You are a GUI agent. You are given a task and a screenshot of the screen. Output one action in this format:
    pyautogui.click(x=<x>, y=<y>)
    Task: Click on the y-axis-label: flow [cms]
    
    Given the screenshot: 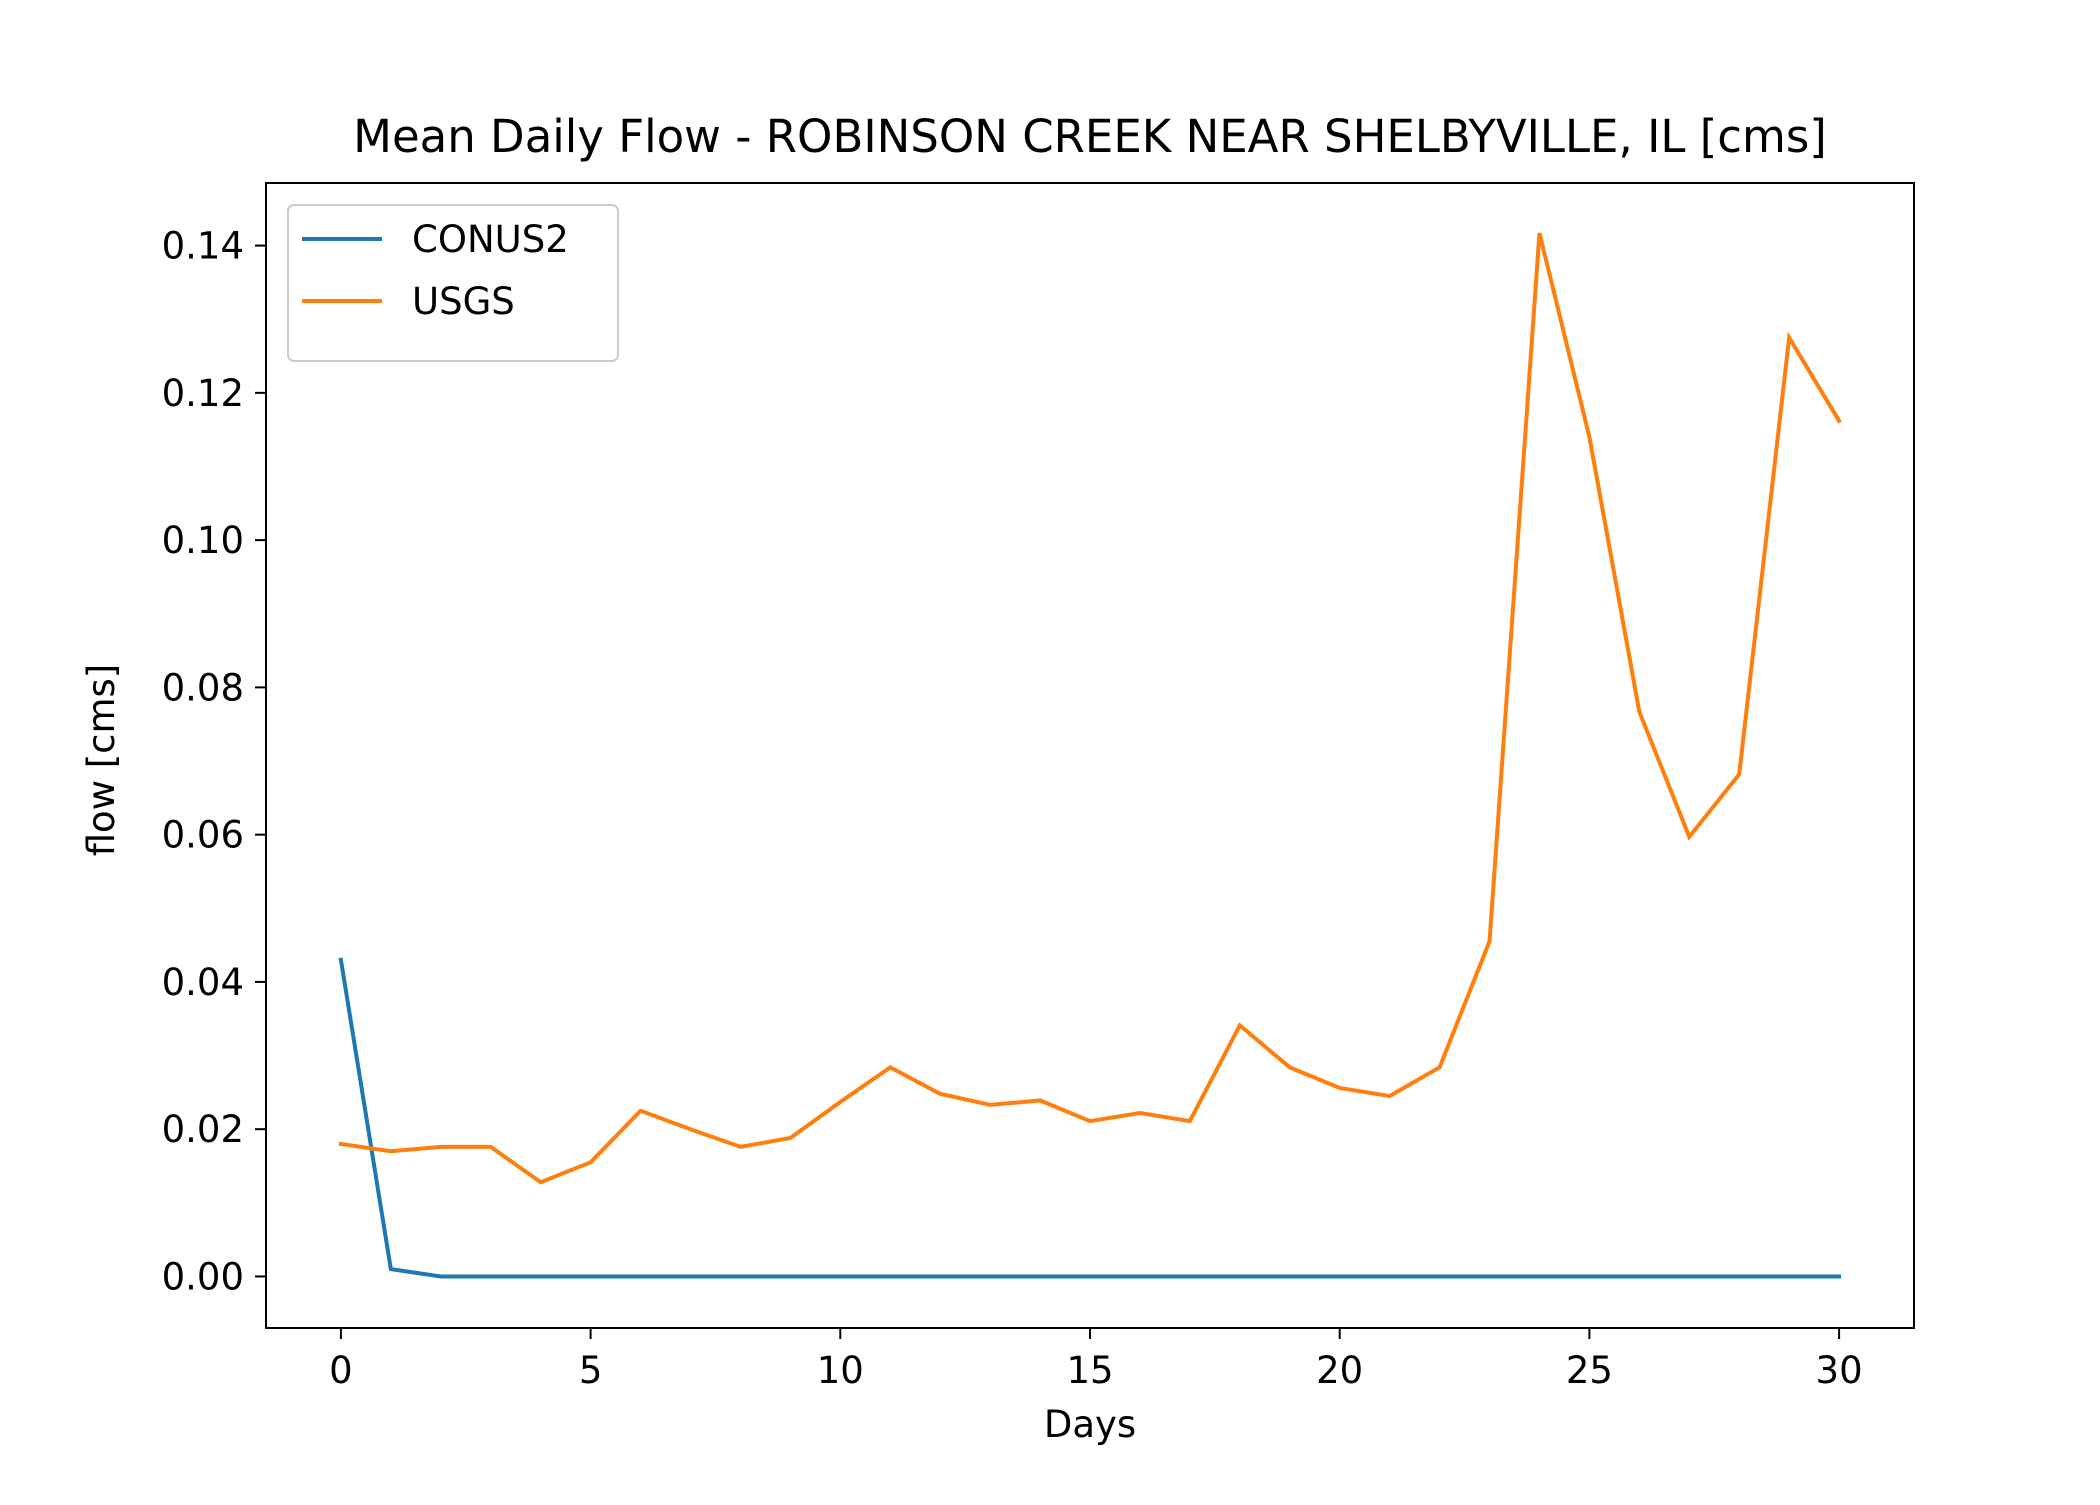 What is the action you would take?
    pyautogui.click(x=101, y=760)
    